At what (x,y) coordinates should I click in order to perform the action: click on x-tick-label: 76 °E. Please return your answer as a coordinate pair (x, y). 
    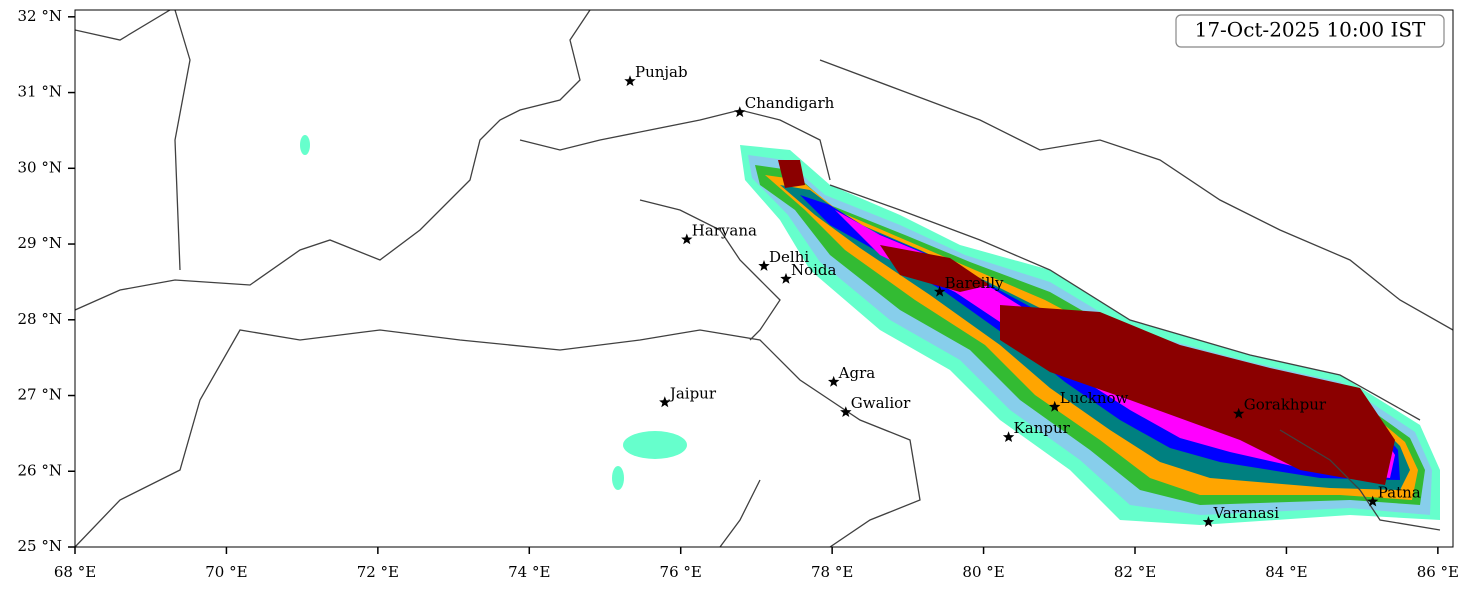
    Looking at the image, I should click on (681, 572).